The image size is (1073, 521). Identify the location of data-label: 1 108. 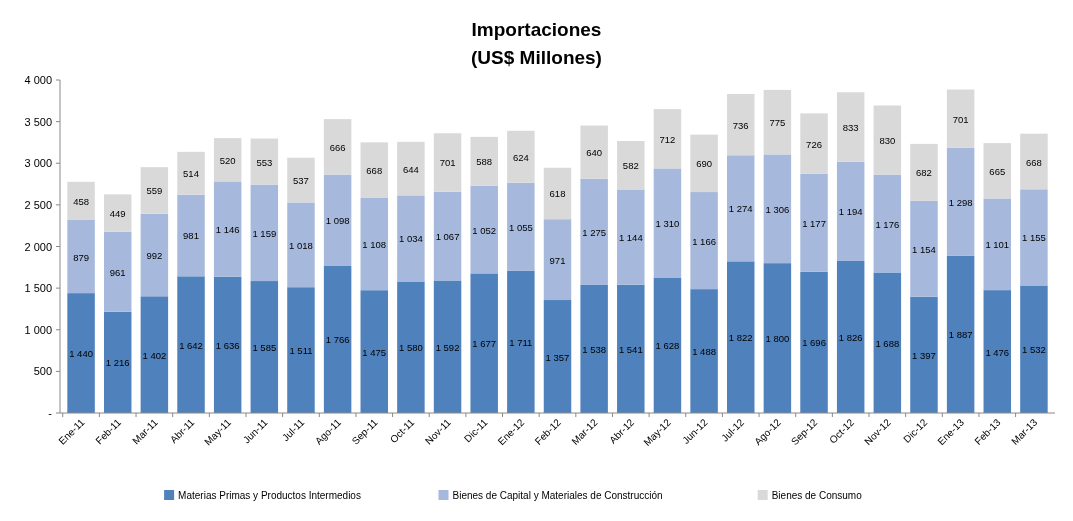
(374, 245).